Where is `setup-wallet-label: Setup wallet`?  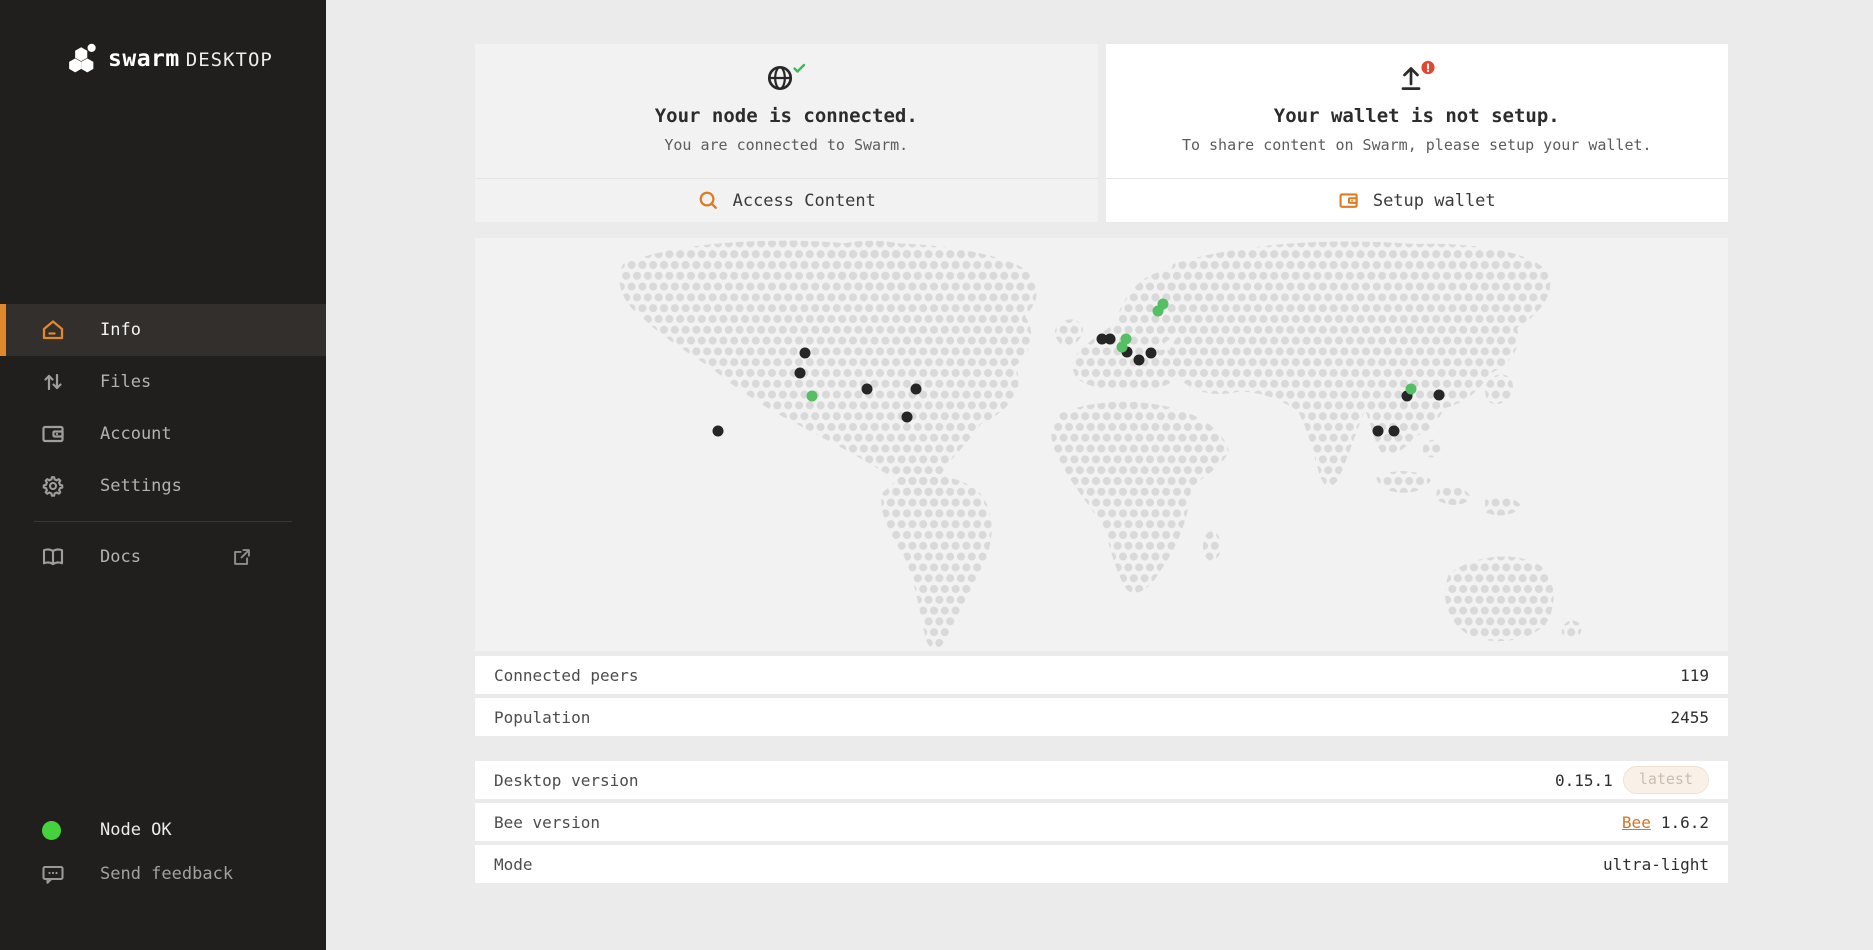
setup-wallet-label: Setup wallet is located at coordinates (1434, 200).